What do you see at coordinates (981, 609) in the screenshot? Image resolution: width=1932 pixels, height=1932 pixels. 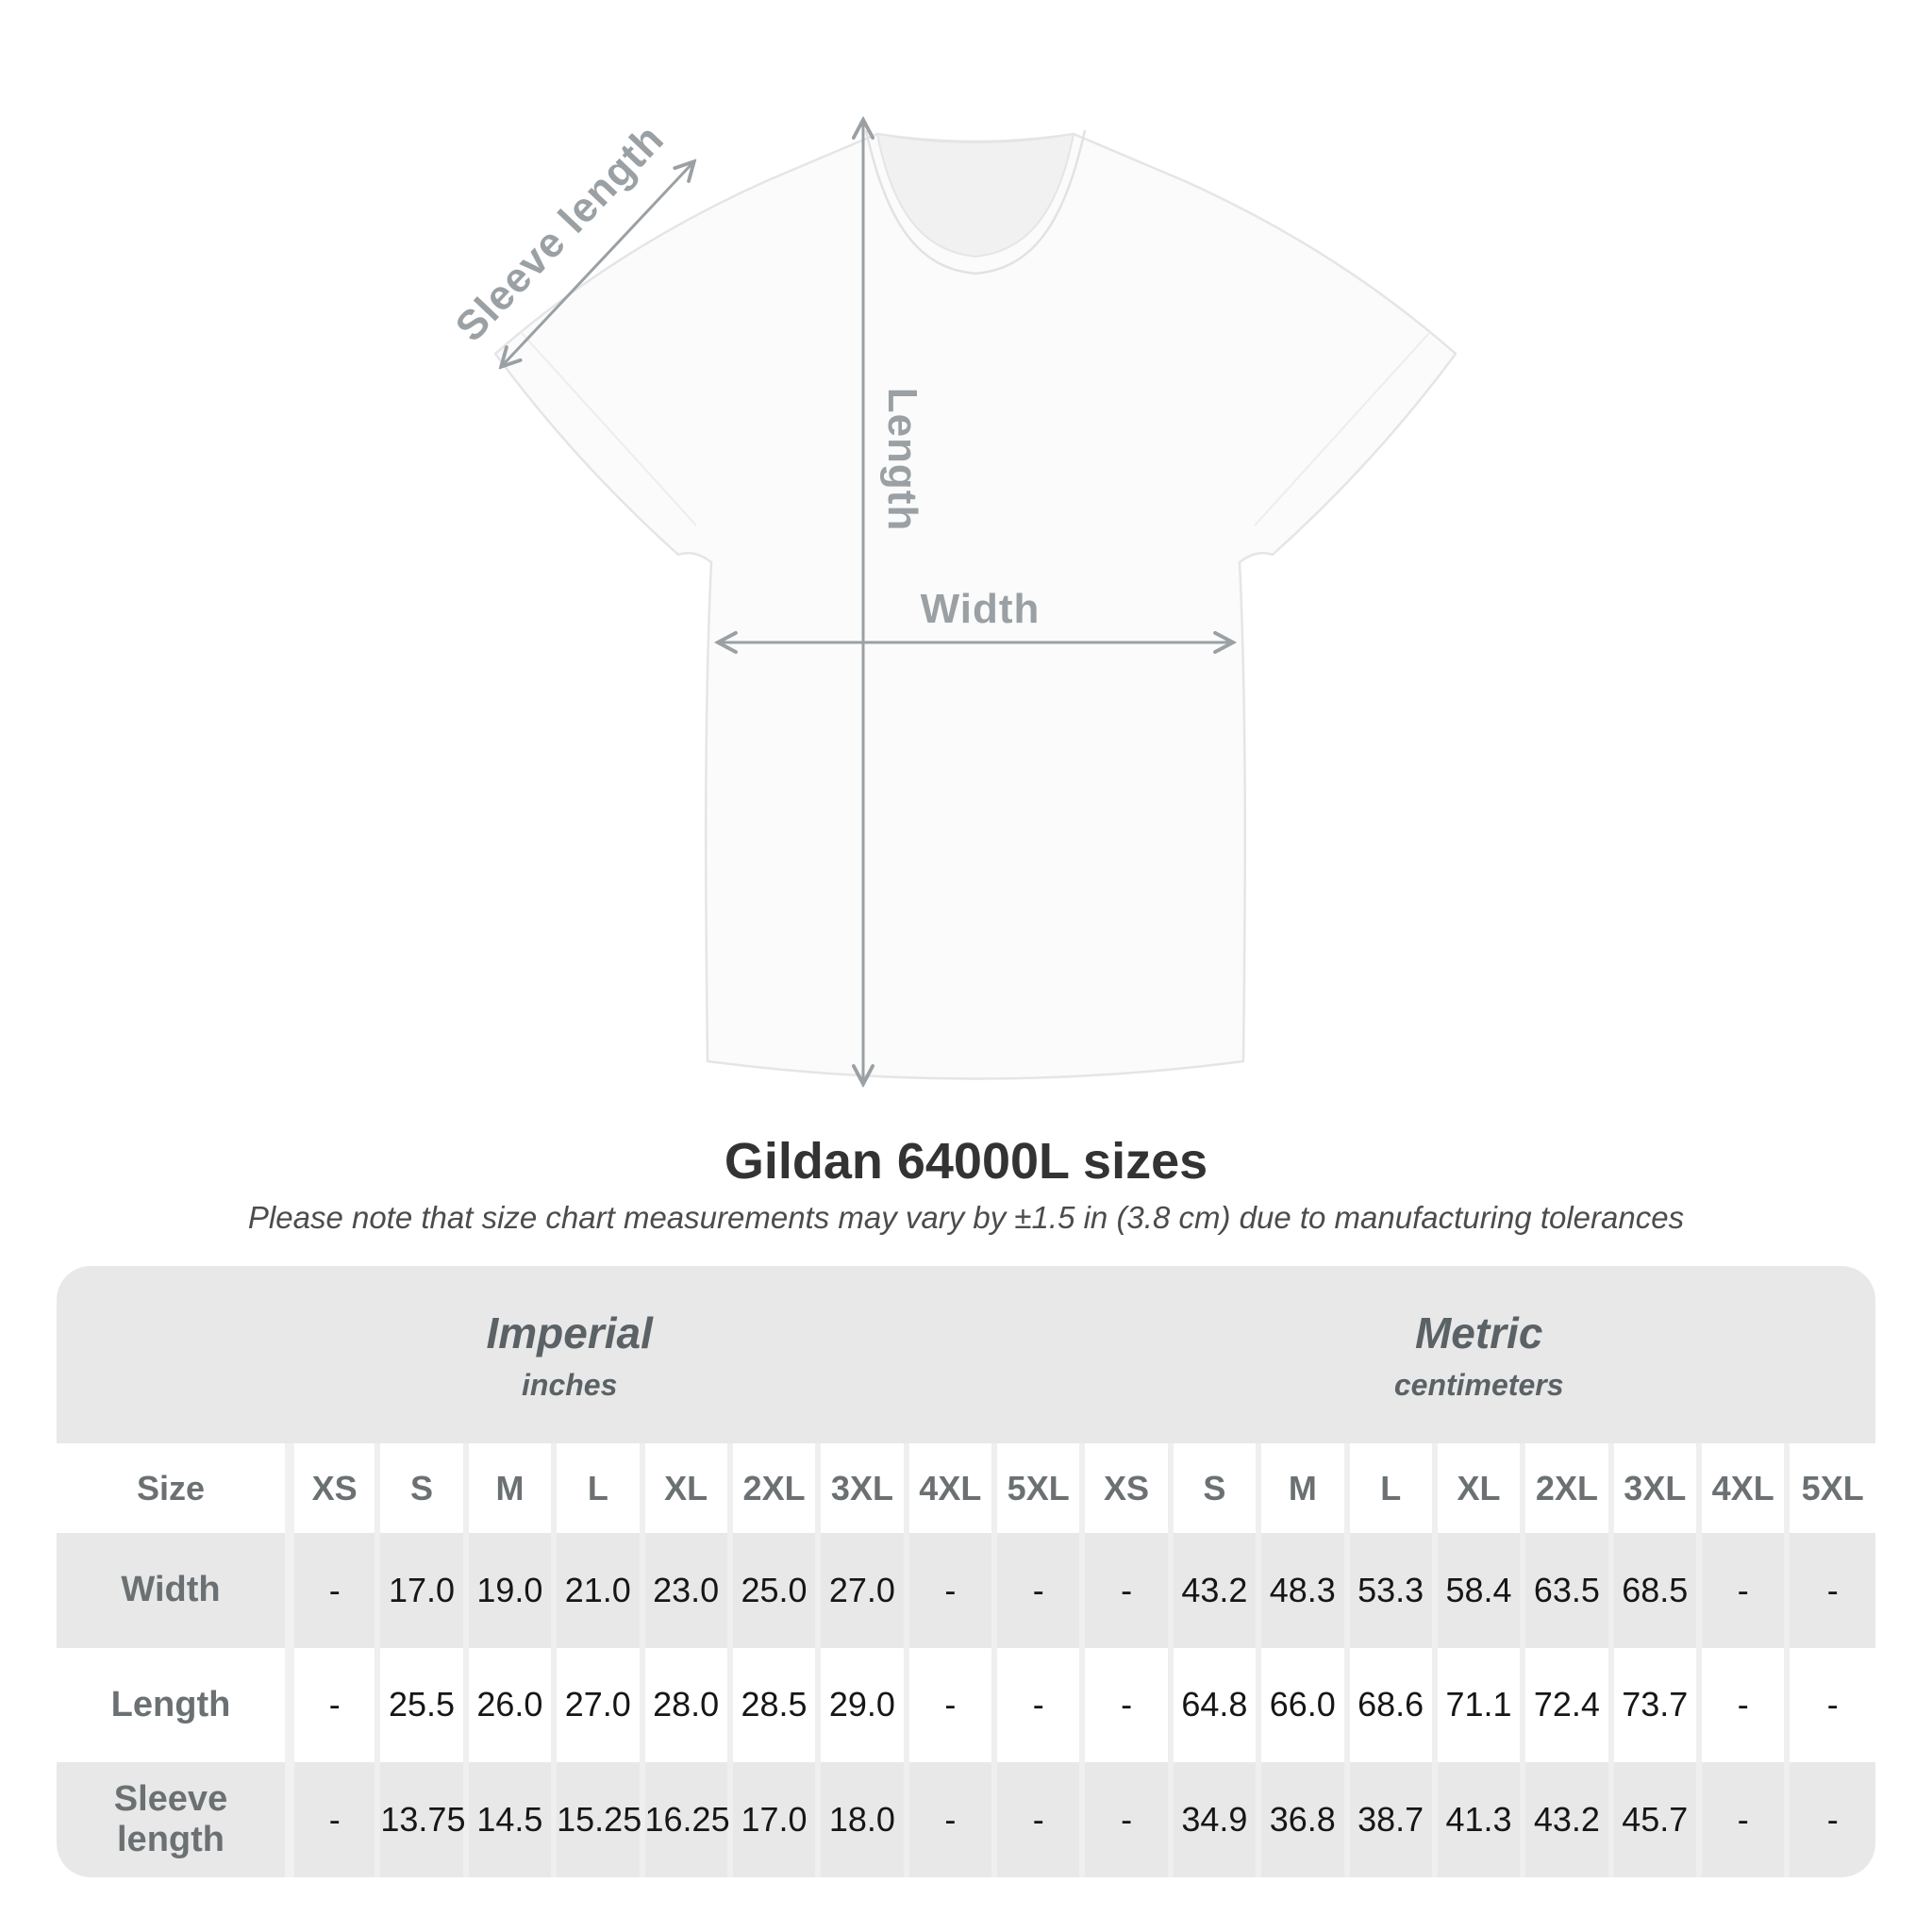 I see `width-label: Width` at bounding box center [981, 609].